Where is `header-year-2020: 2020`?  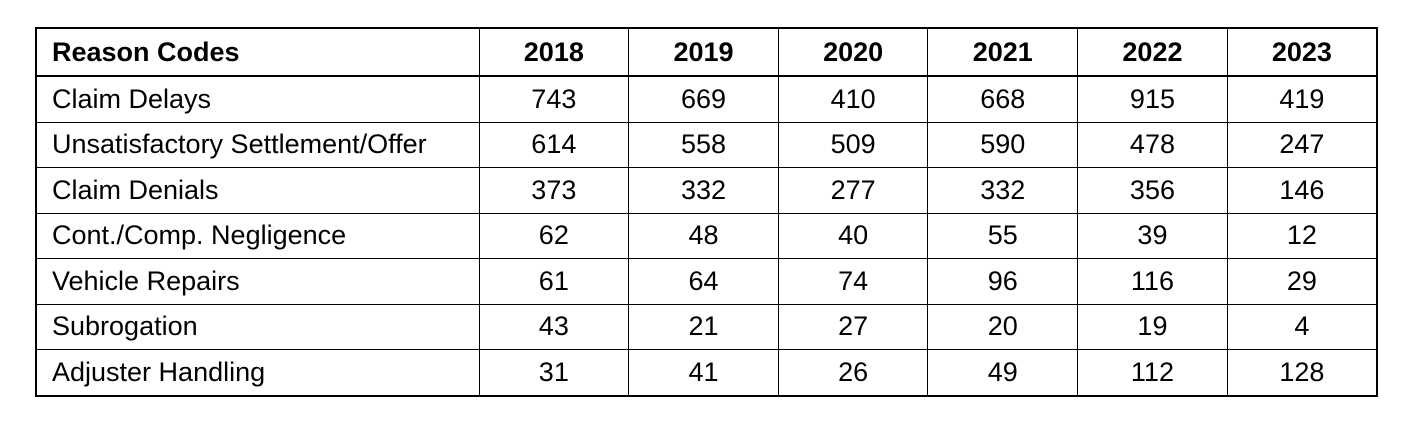 header-year-2020: 2020 is located at coordinates (853, 52).